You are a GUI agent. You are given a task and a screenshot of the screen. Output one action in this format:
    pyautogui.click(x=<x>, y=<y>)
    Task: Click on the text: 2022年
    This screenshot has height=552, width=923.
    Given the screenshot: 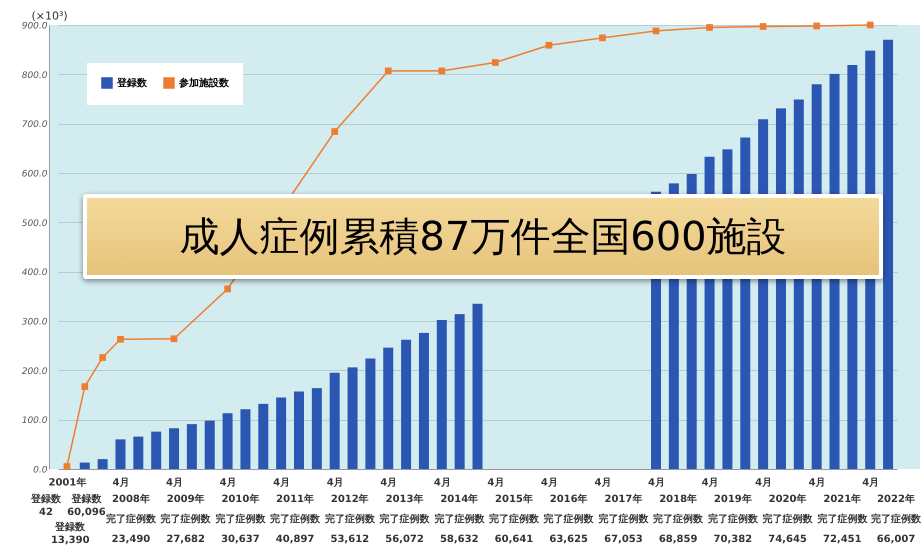 What is the action you would take?
    pyautogui.click(x=896, y=500)
    